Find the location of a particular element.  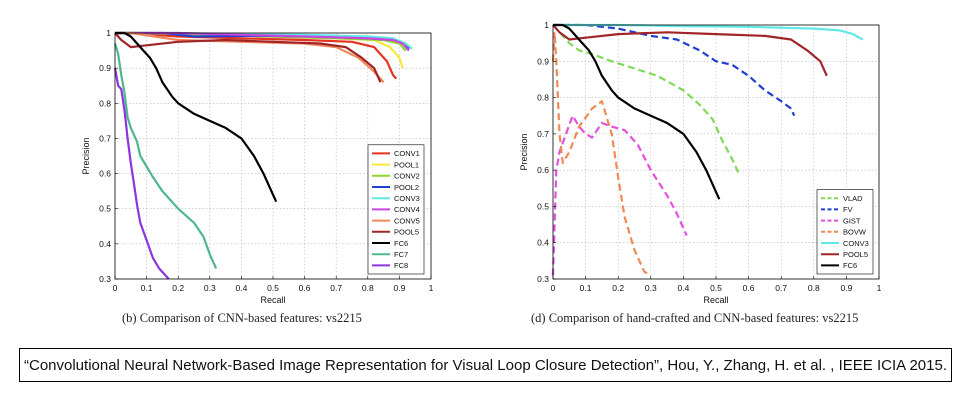

chart0-legend-label-pool2: POOL2 is located at coordinates (406, 187).